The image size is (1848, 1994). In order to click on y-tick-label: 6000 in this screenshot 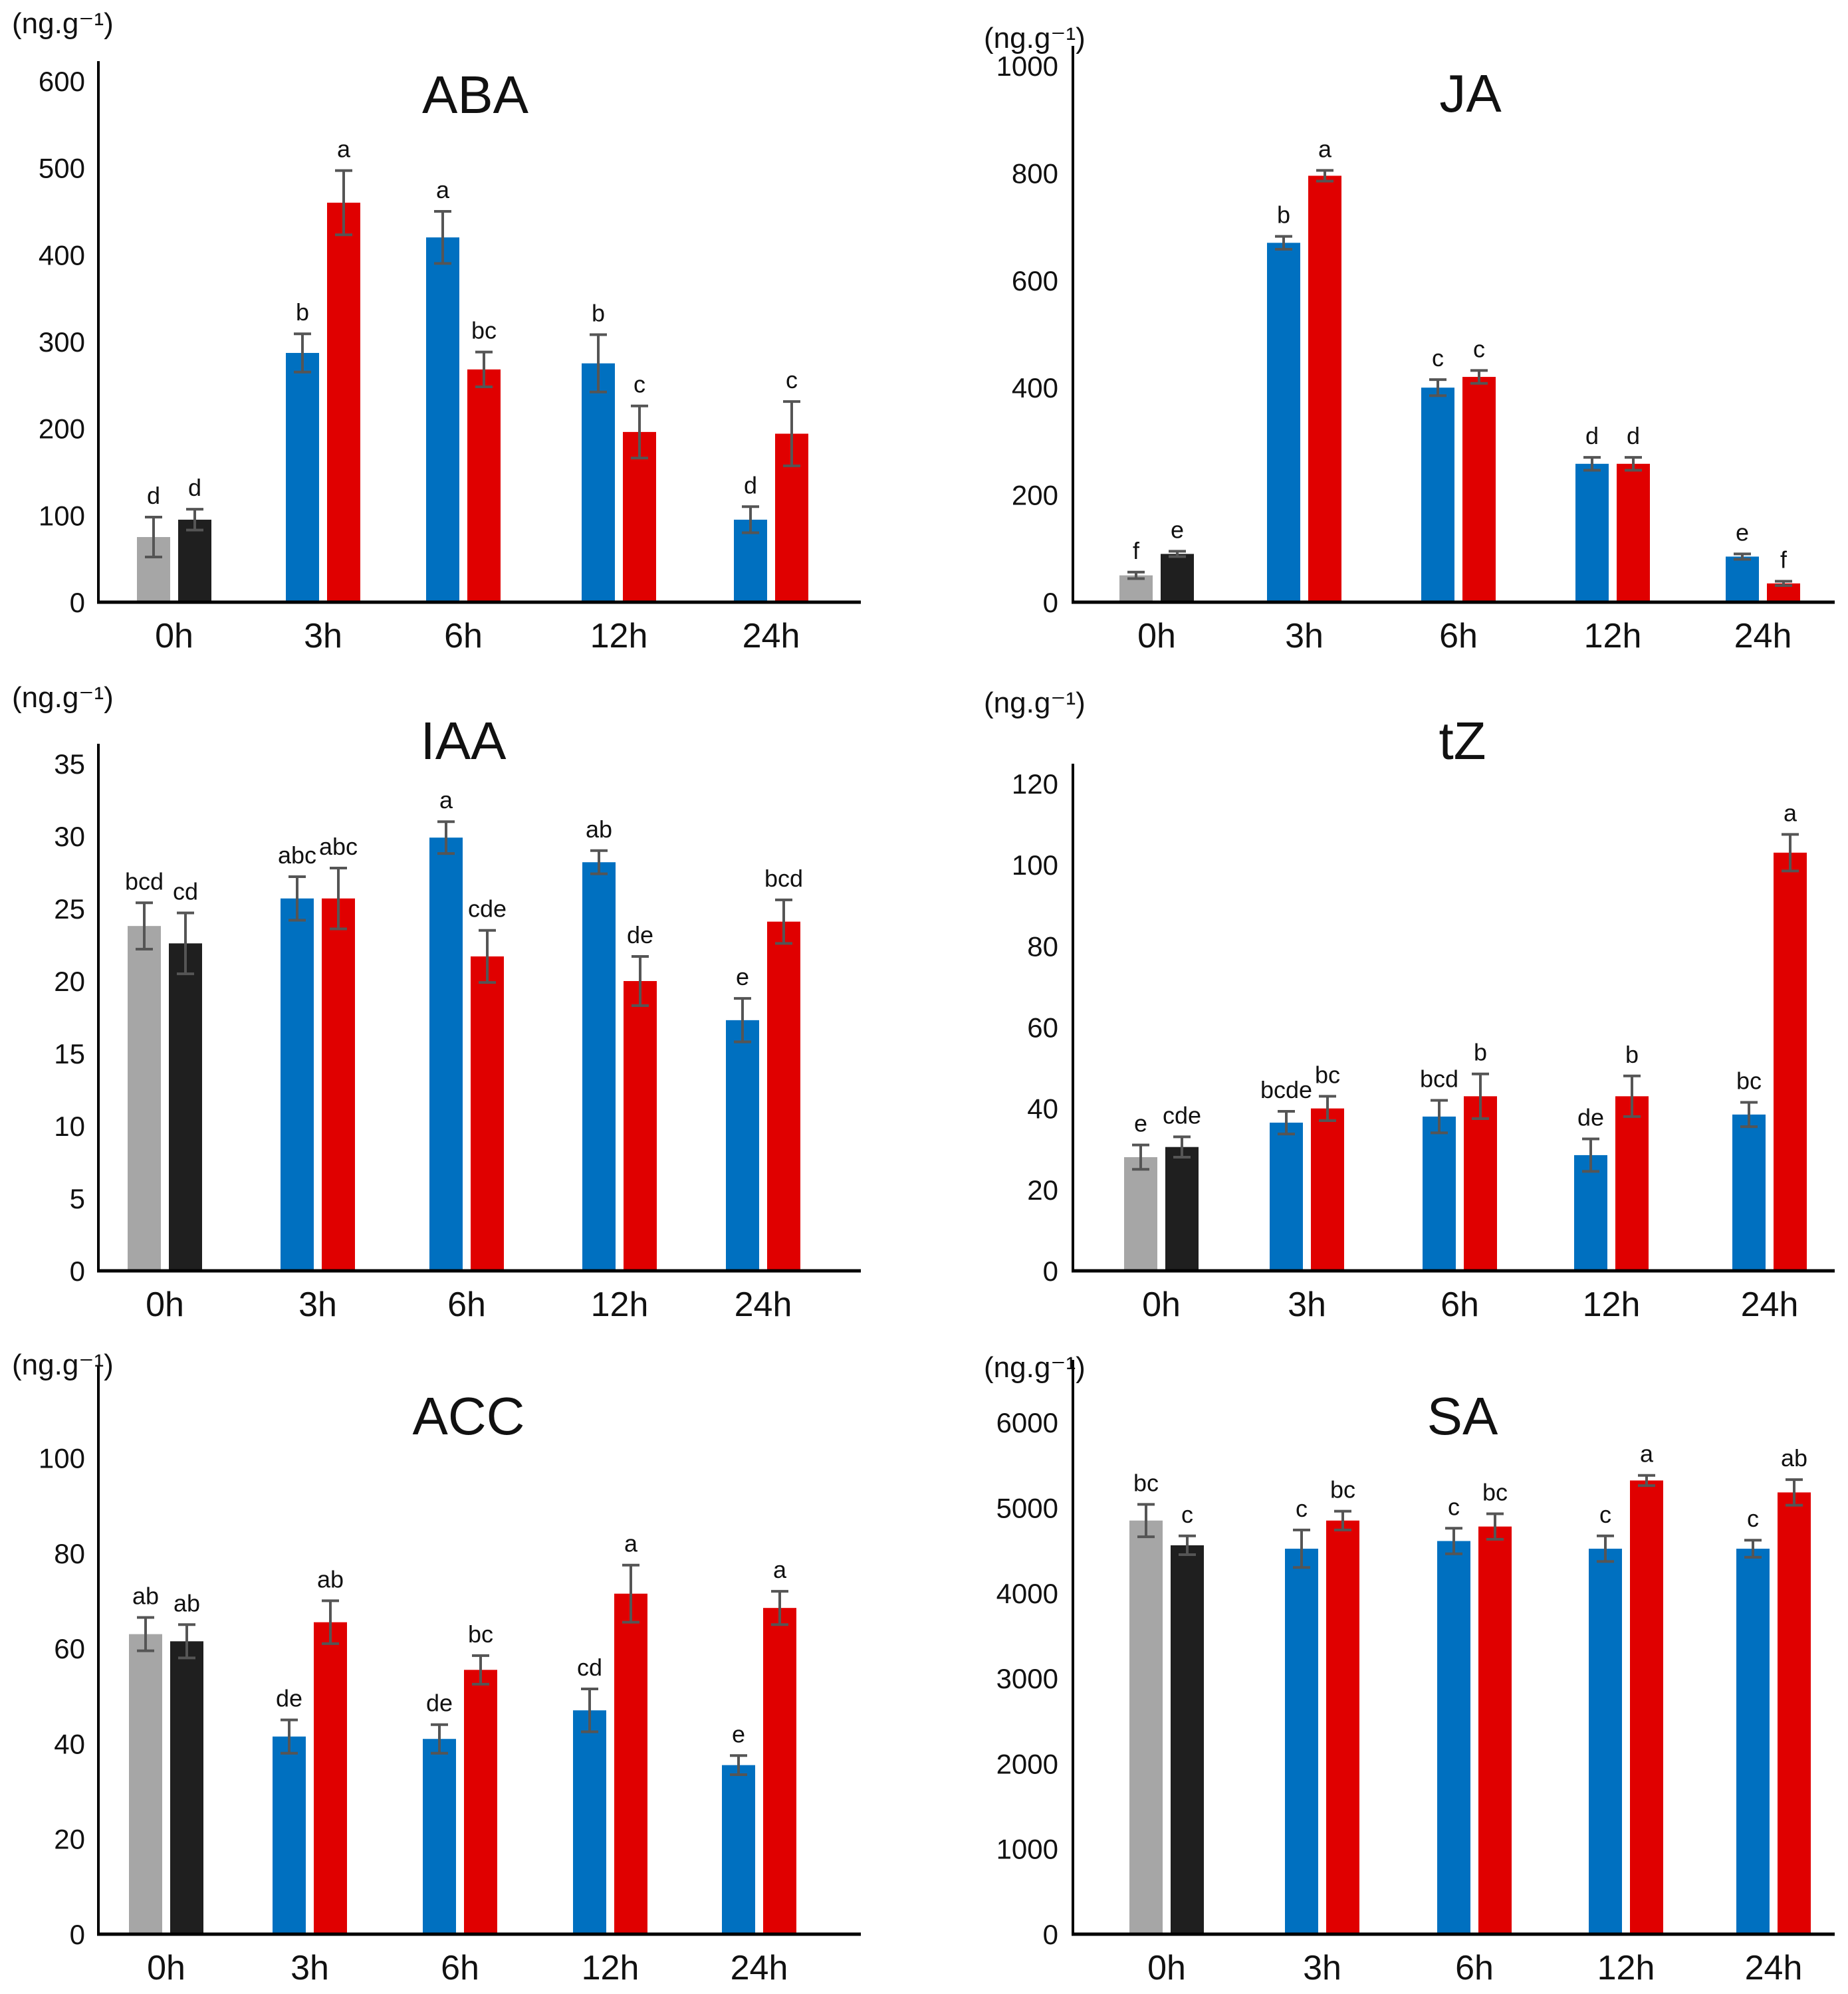, I will do `click(1027, 1422)`.